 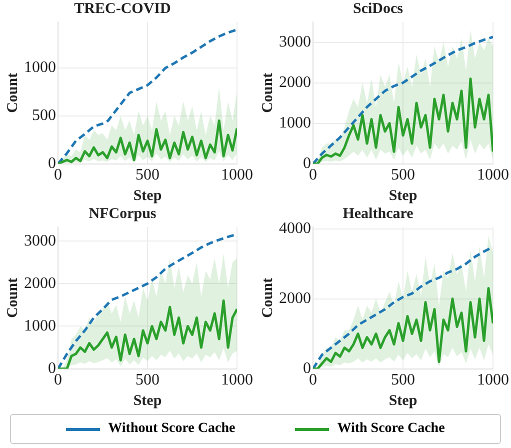 What do you see at coordinates (391, 429) in the screenshot?
I see `legend-label: With Score Cache` at bounding box center [391, 429].